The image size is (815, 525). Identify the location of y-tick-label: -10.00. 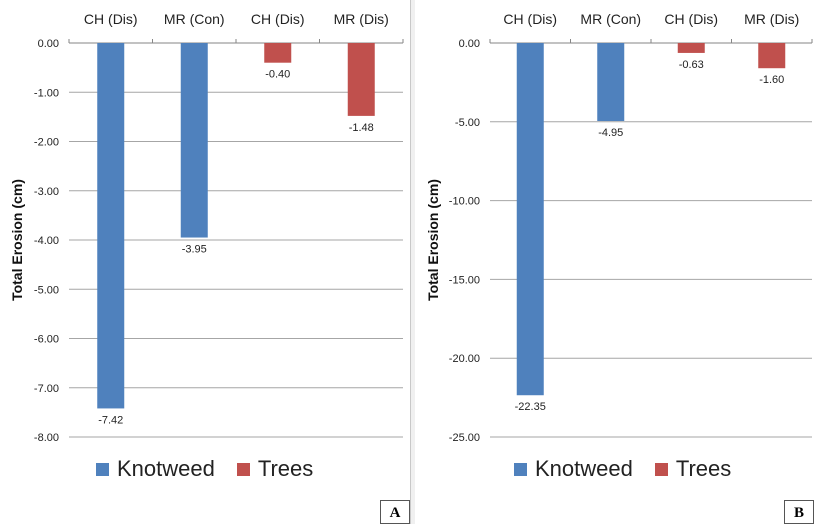
(464, 202).